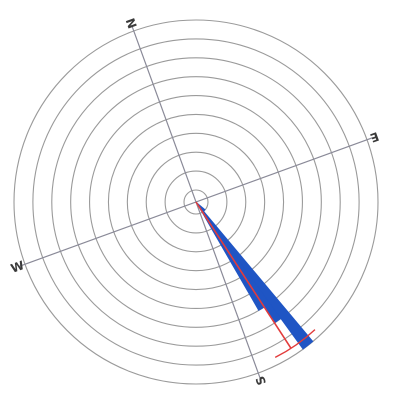  Describe the element at coordinates (295, 344) in the screenshot. I see `mean-confidence-arc` at that location.